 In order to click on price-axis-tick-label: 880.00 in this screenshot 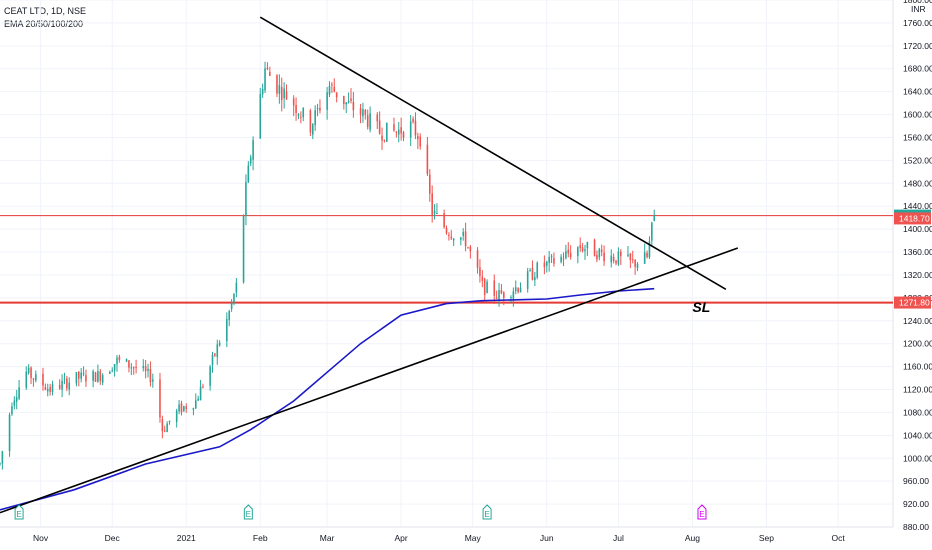, I will do `click(916, 527)`.